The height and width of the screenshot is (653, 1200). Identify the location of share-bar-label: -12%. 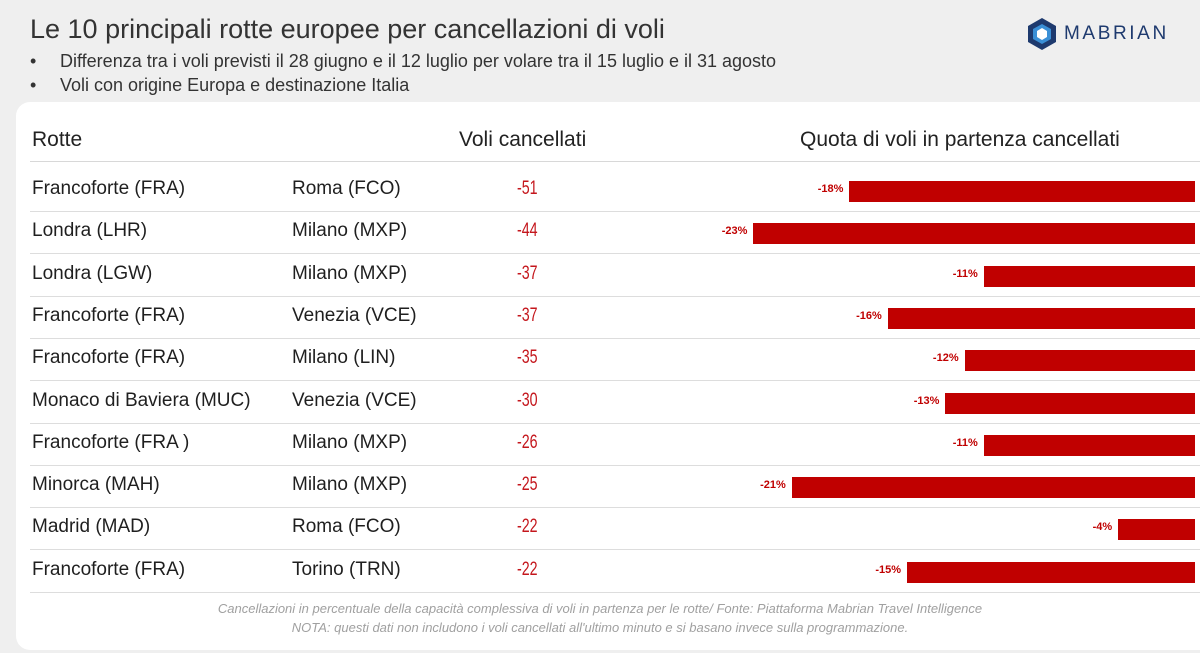
(945, 358).